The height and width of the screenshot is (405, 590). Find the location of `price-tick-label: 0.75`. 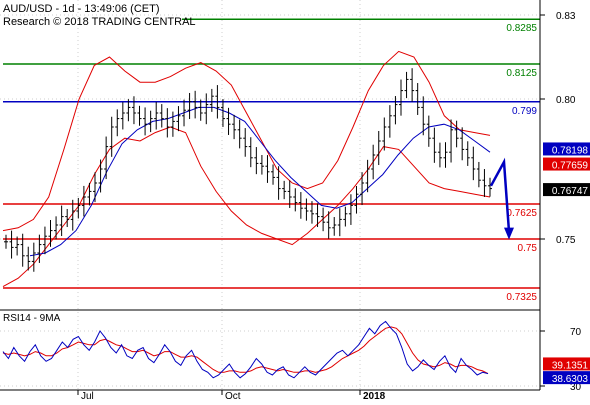

price-tick-label: 0.75 is located at coordinates (566, 240).